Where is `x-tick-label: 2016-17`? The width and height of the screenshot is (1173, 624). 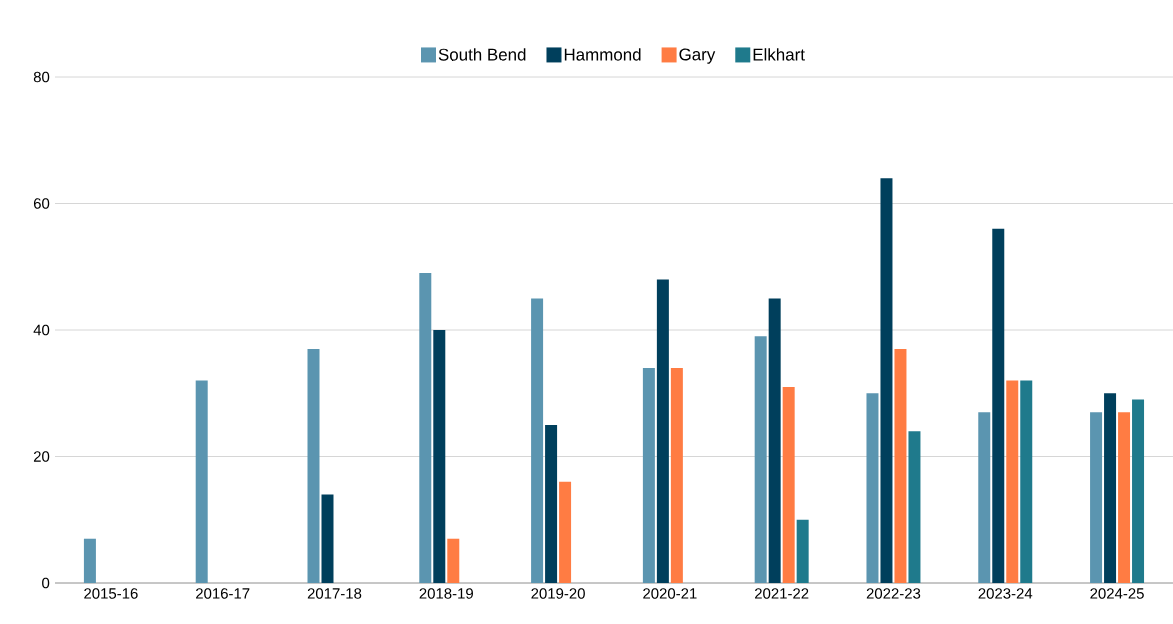 x-tick-label: 2016-17 is located at coordinates (223, 593).